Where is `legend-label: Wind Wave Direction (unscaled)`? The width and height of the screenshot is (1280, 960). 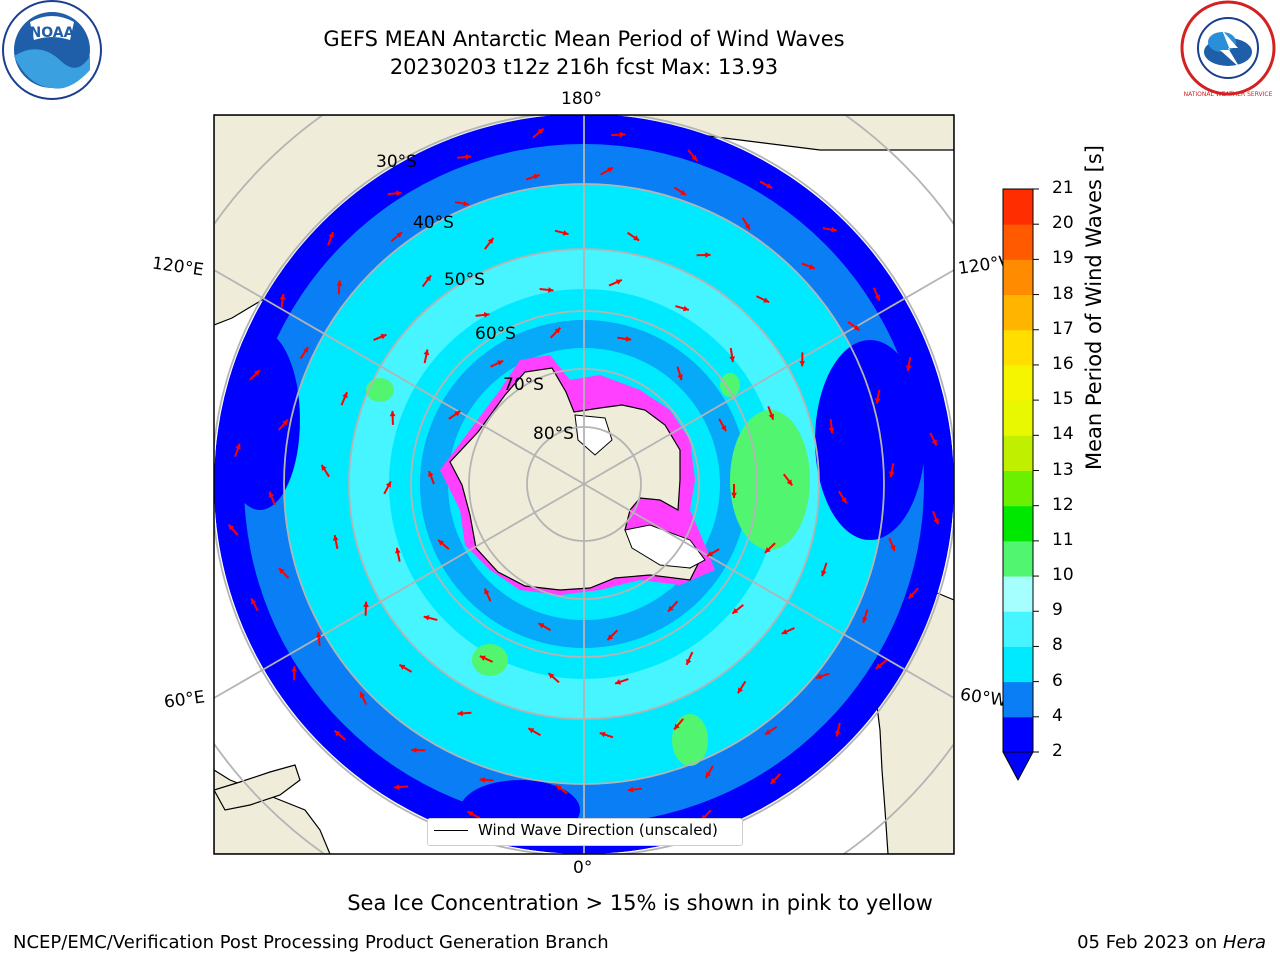
legend-label: Wind Wave Direction (unscaled) is located at coordinates (598, 830).